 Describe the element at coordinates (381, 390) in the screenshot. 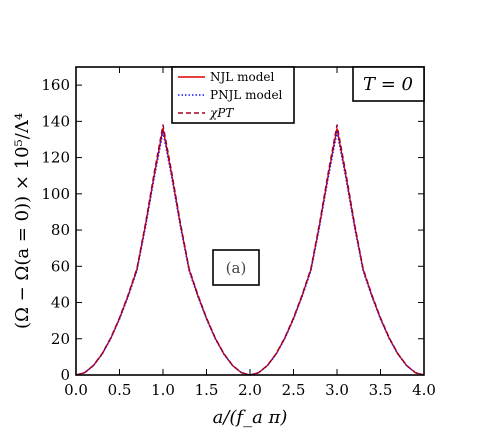

I see `x-tick-label: 3.5` at that location.